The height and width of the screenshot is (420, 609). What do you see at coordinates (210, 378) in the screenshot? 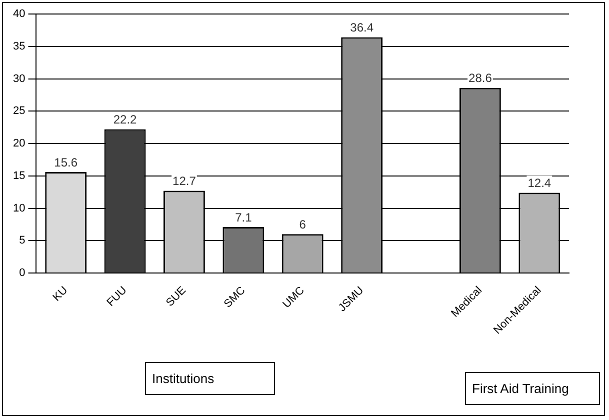
I see `text: Institutions` at bounding box center [210, 378].